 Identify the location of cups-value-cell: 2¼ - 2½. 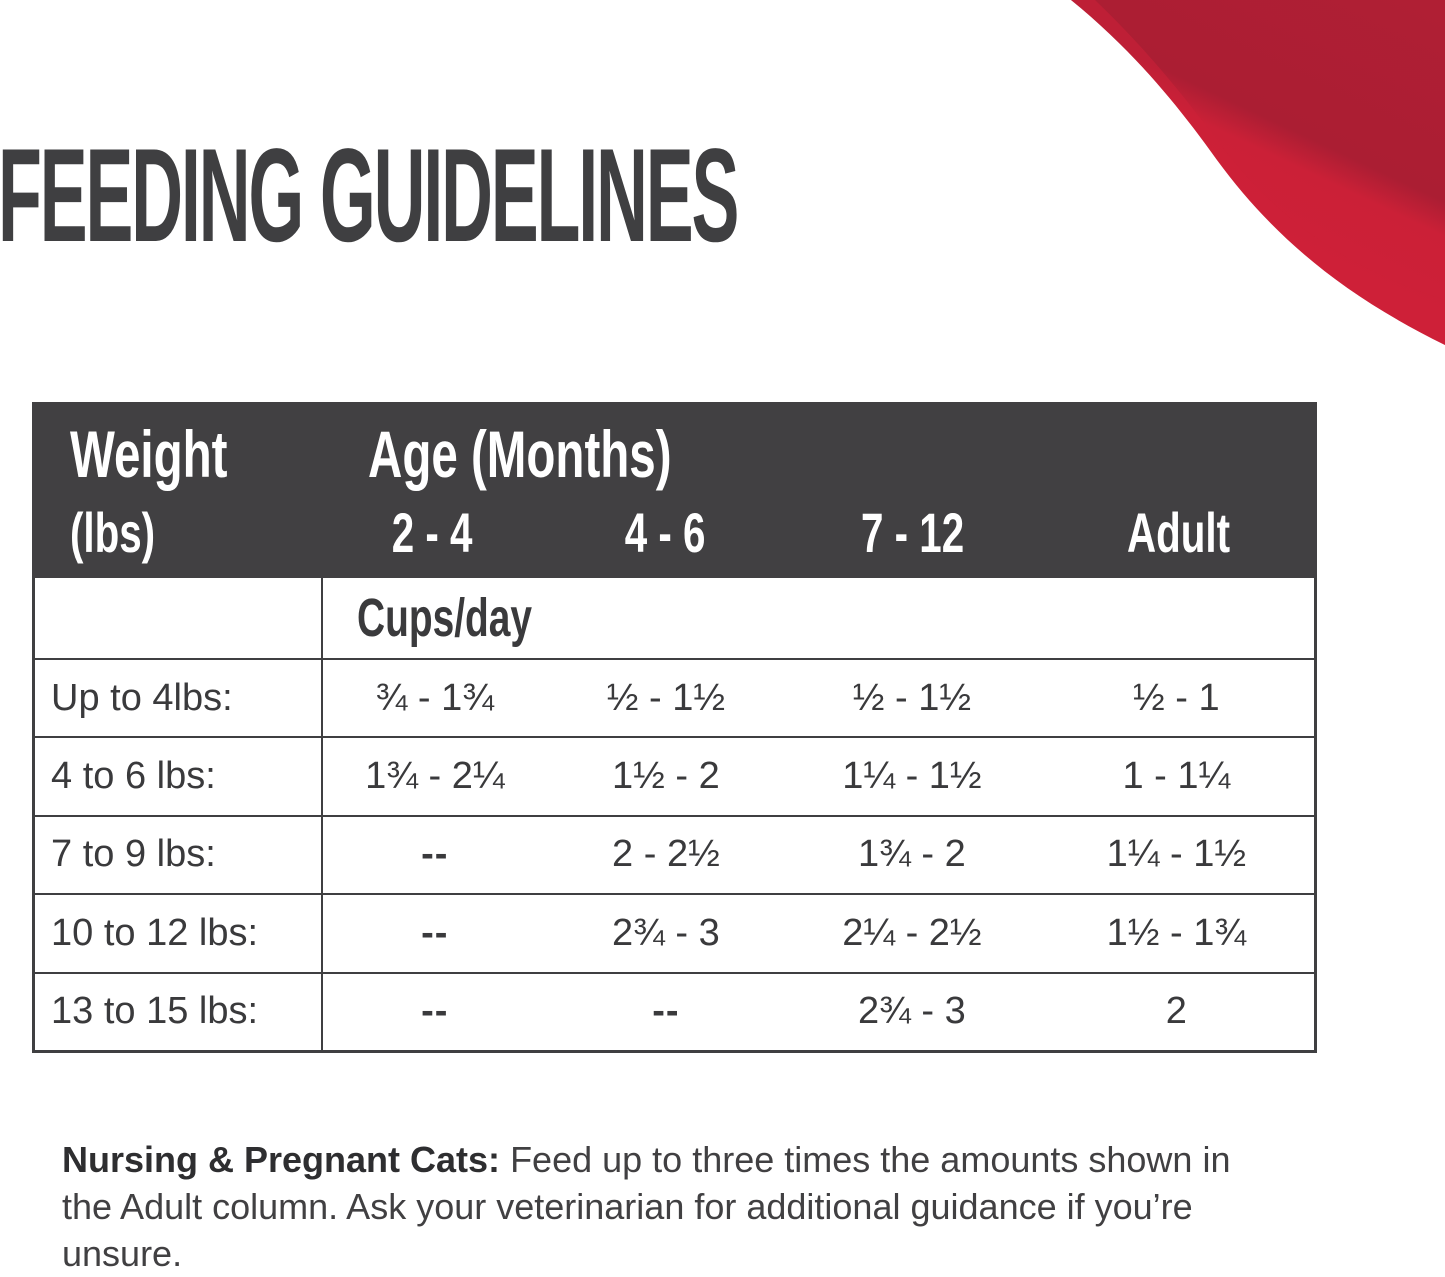
(912, 932).